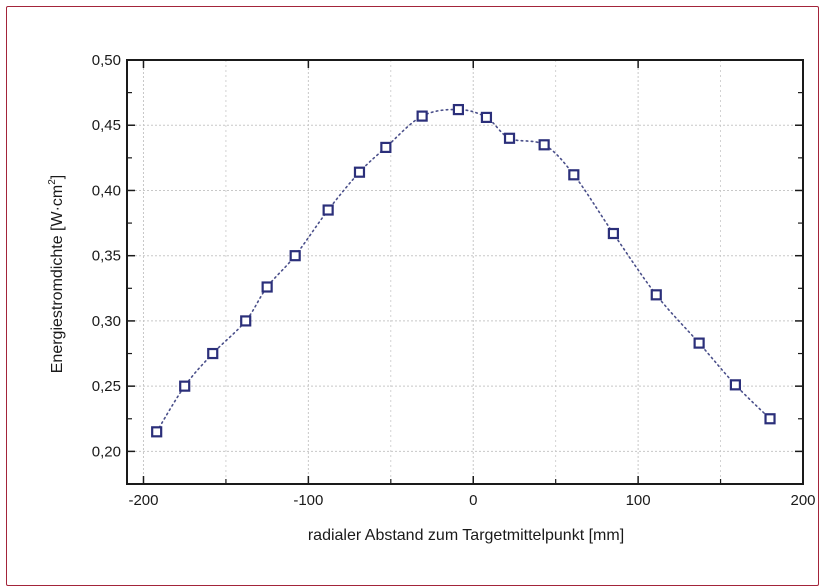  Describe the element at coordinates (57, 177) in the screenshot. I see `y-axis-title-end: ]` at that location.